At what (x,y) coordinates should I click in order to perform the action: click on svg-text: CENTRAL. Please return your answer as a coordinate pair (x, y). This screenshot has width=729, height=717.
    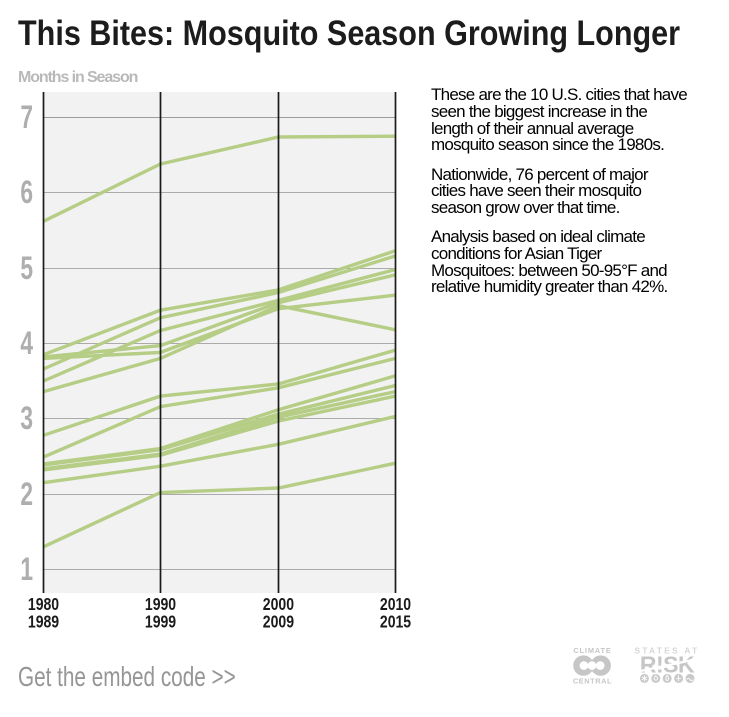
    Looking at the image, I should click on (592, 681).